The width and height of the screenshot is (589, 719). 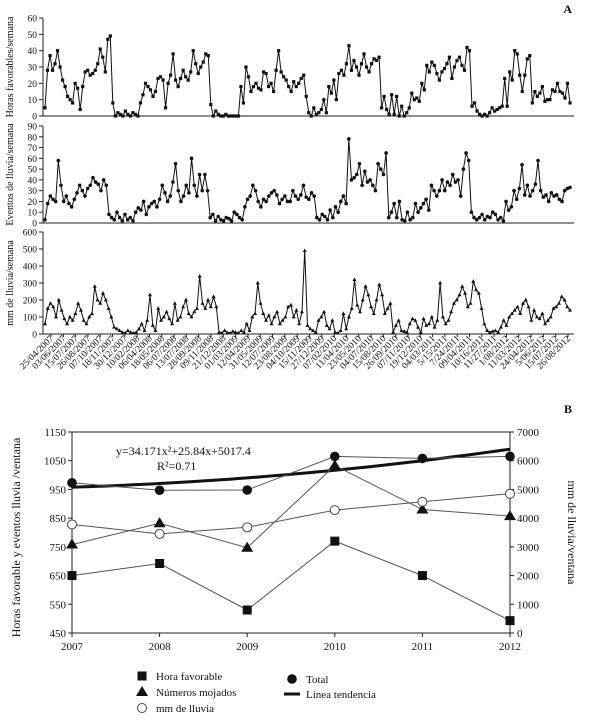 I want to click on y-axis-title: Eventos de lluvia/semana, so click(x=10, y=174).